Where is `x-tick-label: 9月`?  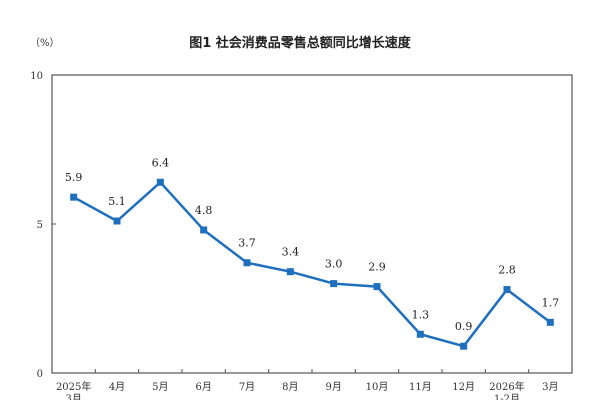
x-tick-label: 9月 is located at coordinates (333, 387).